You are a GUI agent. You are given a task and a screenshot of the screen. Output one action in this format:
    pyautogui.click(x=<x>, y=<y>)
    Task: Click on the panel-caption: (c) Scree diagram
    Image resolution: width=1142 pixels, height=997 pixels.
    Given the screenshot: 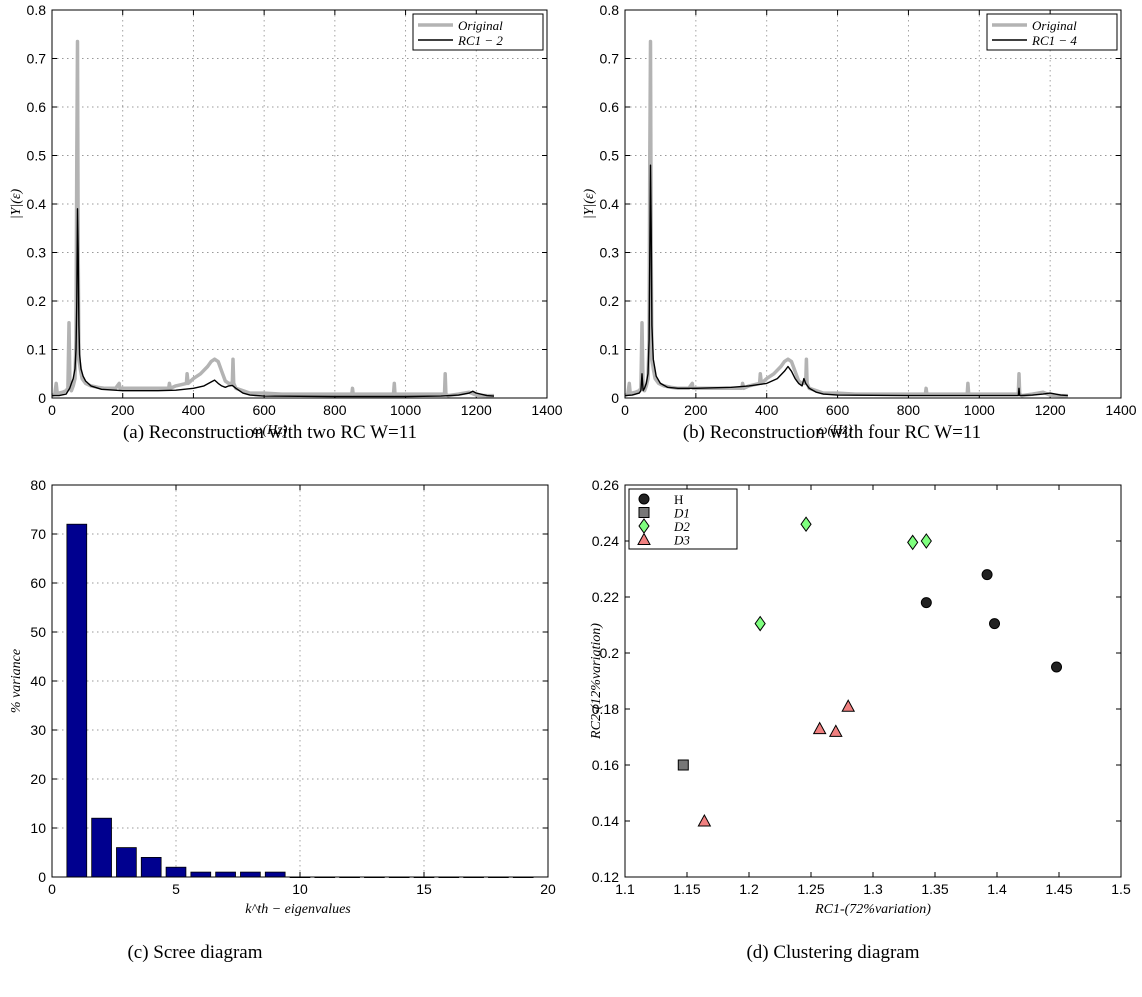 What is the action you would take?
    pyautogui.click(x=194, y=952)
    